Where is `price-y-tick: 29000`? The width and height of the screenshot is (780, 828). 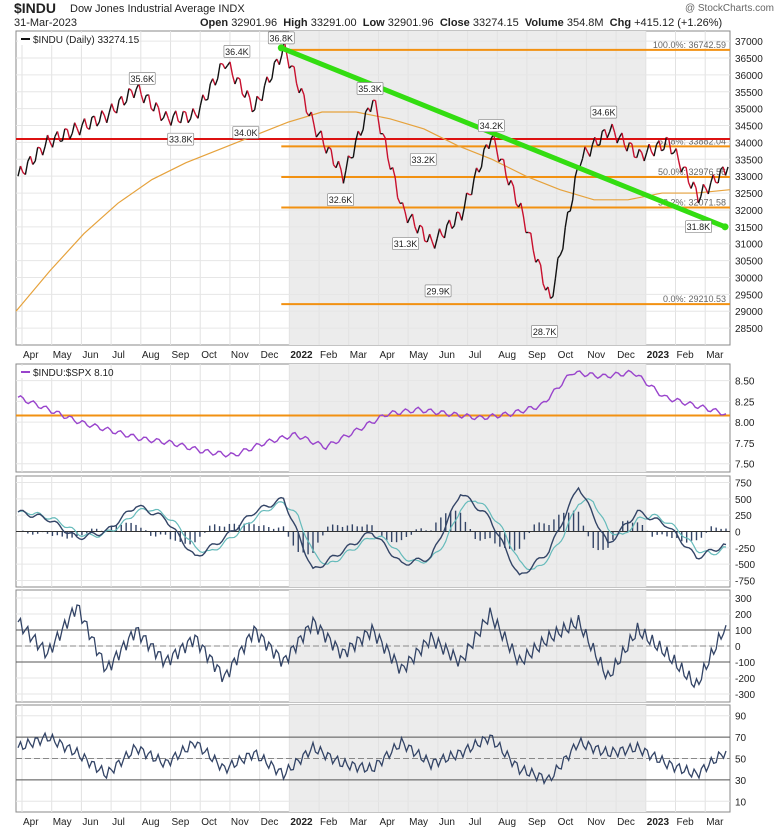 price-y-tick: 29000 is located at coordinates (749, 312).